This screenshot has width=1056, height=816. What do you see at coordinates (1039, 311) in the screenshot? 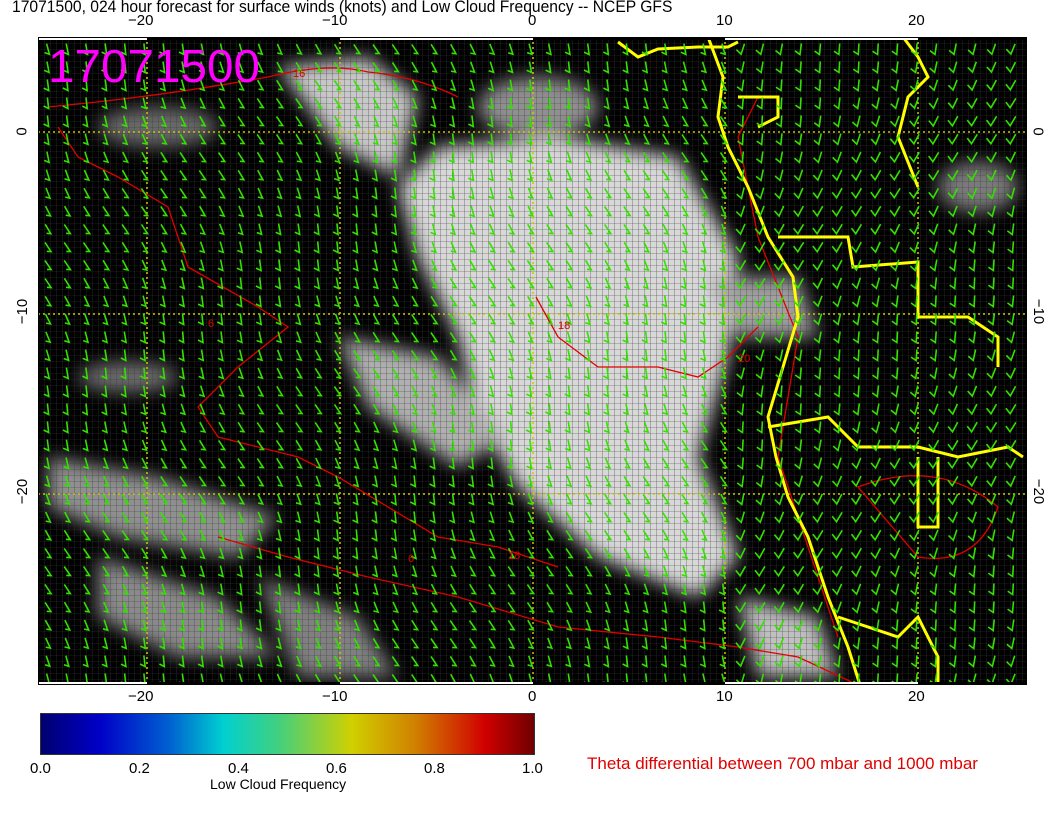
I see `lat-tick-right: −10` at bounding box center [1039, 311].